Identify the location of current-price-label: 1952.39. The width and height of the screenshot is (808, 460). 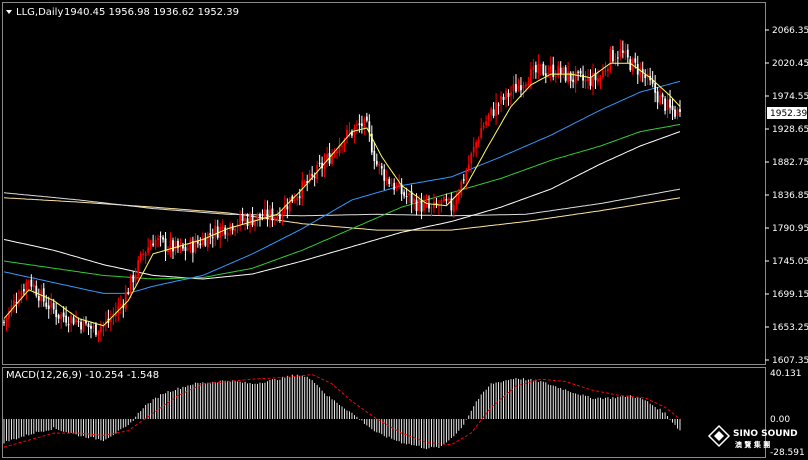
(788, 114).